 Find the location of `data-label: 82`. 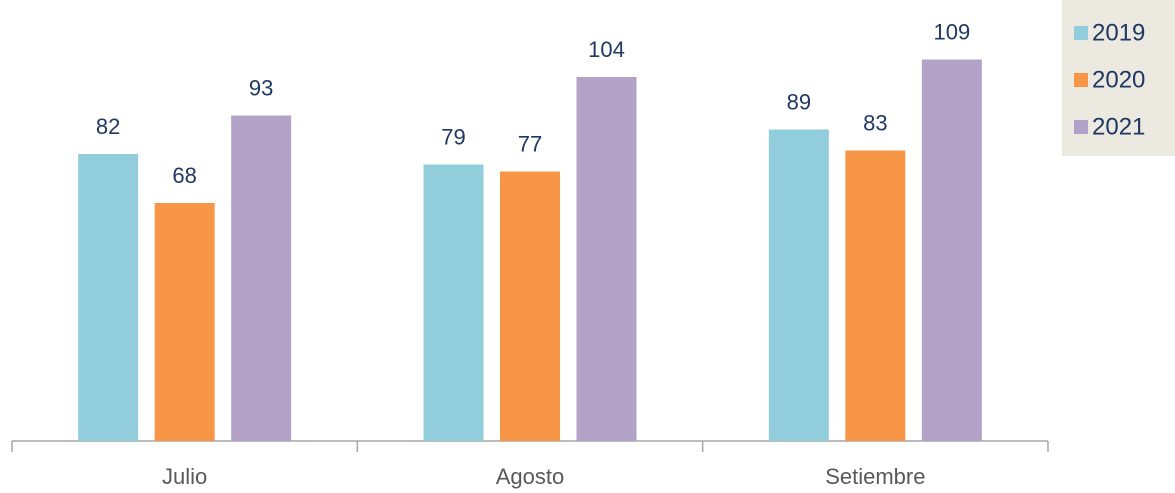

data-label: 82 is located at coordinates (108, 126).